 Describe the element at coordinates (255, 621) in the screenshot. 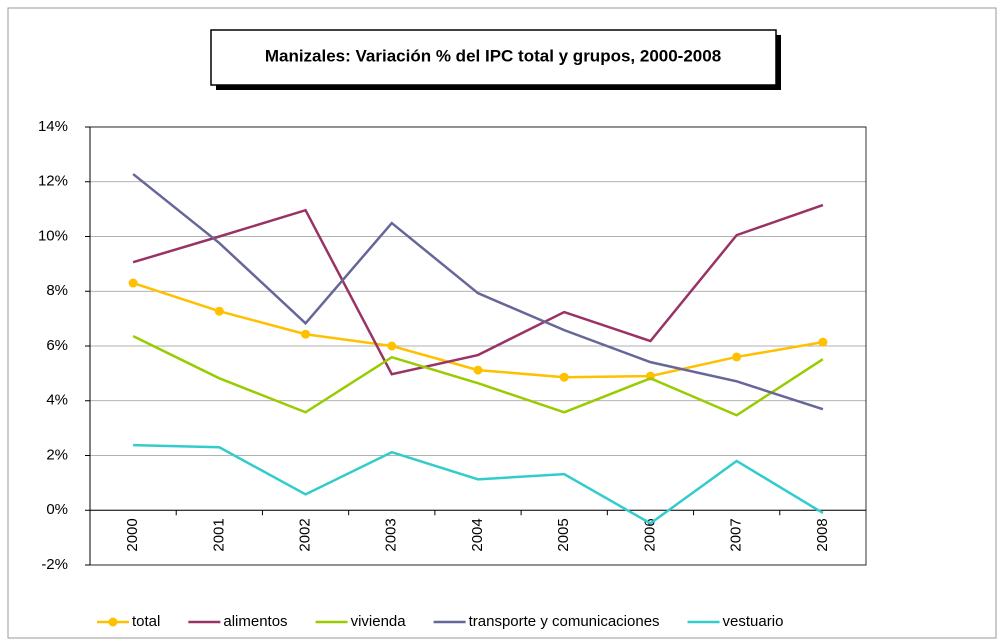

I see `legend-label: alimentos` at that location.